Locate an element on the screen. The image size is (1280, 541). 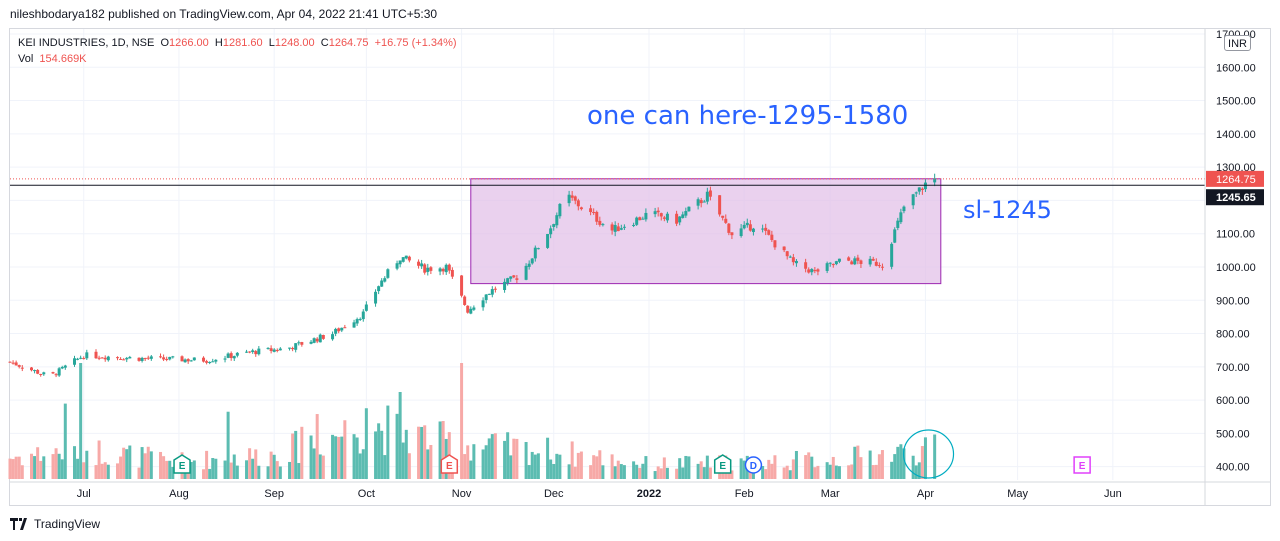
y-tick-label: 800.00 is located at coordinates (1233, 335).